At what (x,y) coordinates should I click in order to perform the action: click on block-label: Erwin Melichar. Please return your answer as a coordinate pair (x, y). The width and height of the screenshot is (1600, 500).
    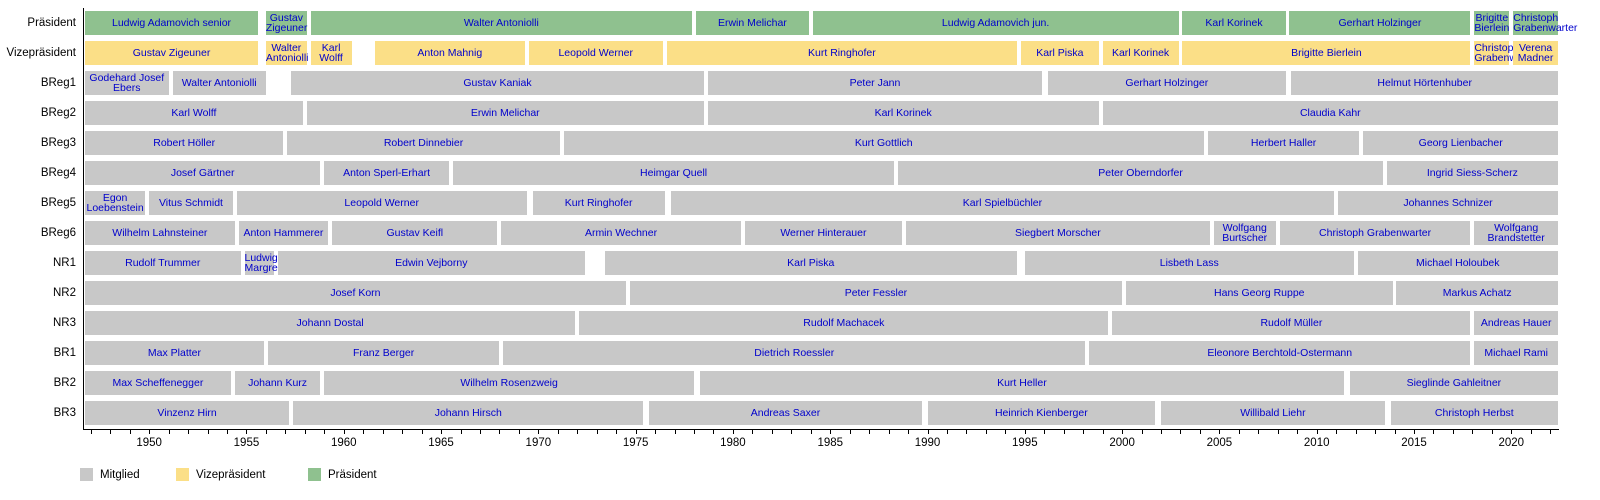
    Looking at the image, I should click on (752, 22).